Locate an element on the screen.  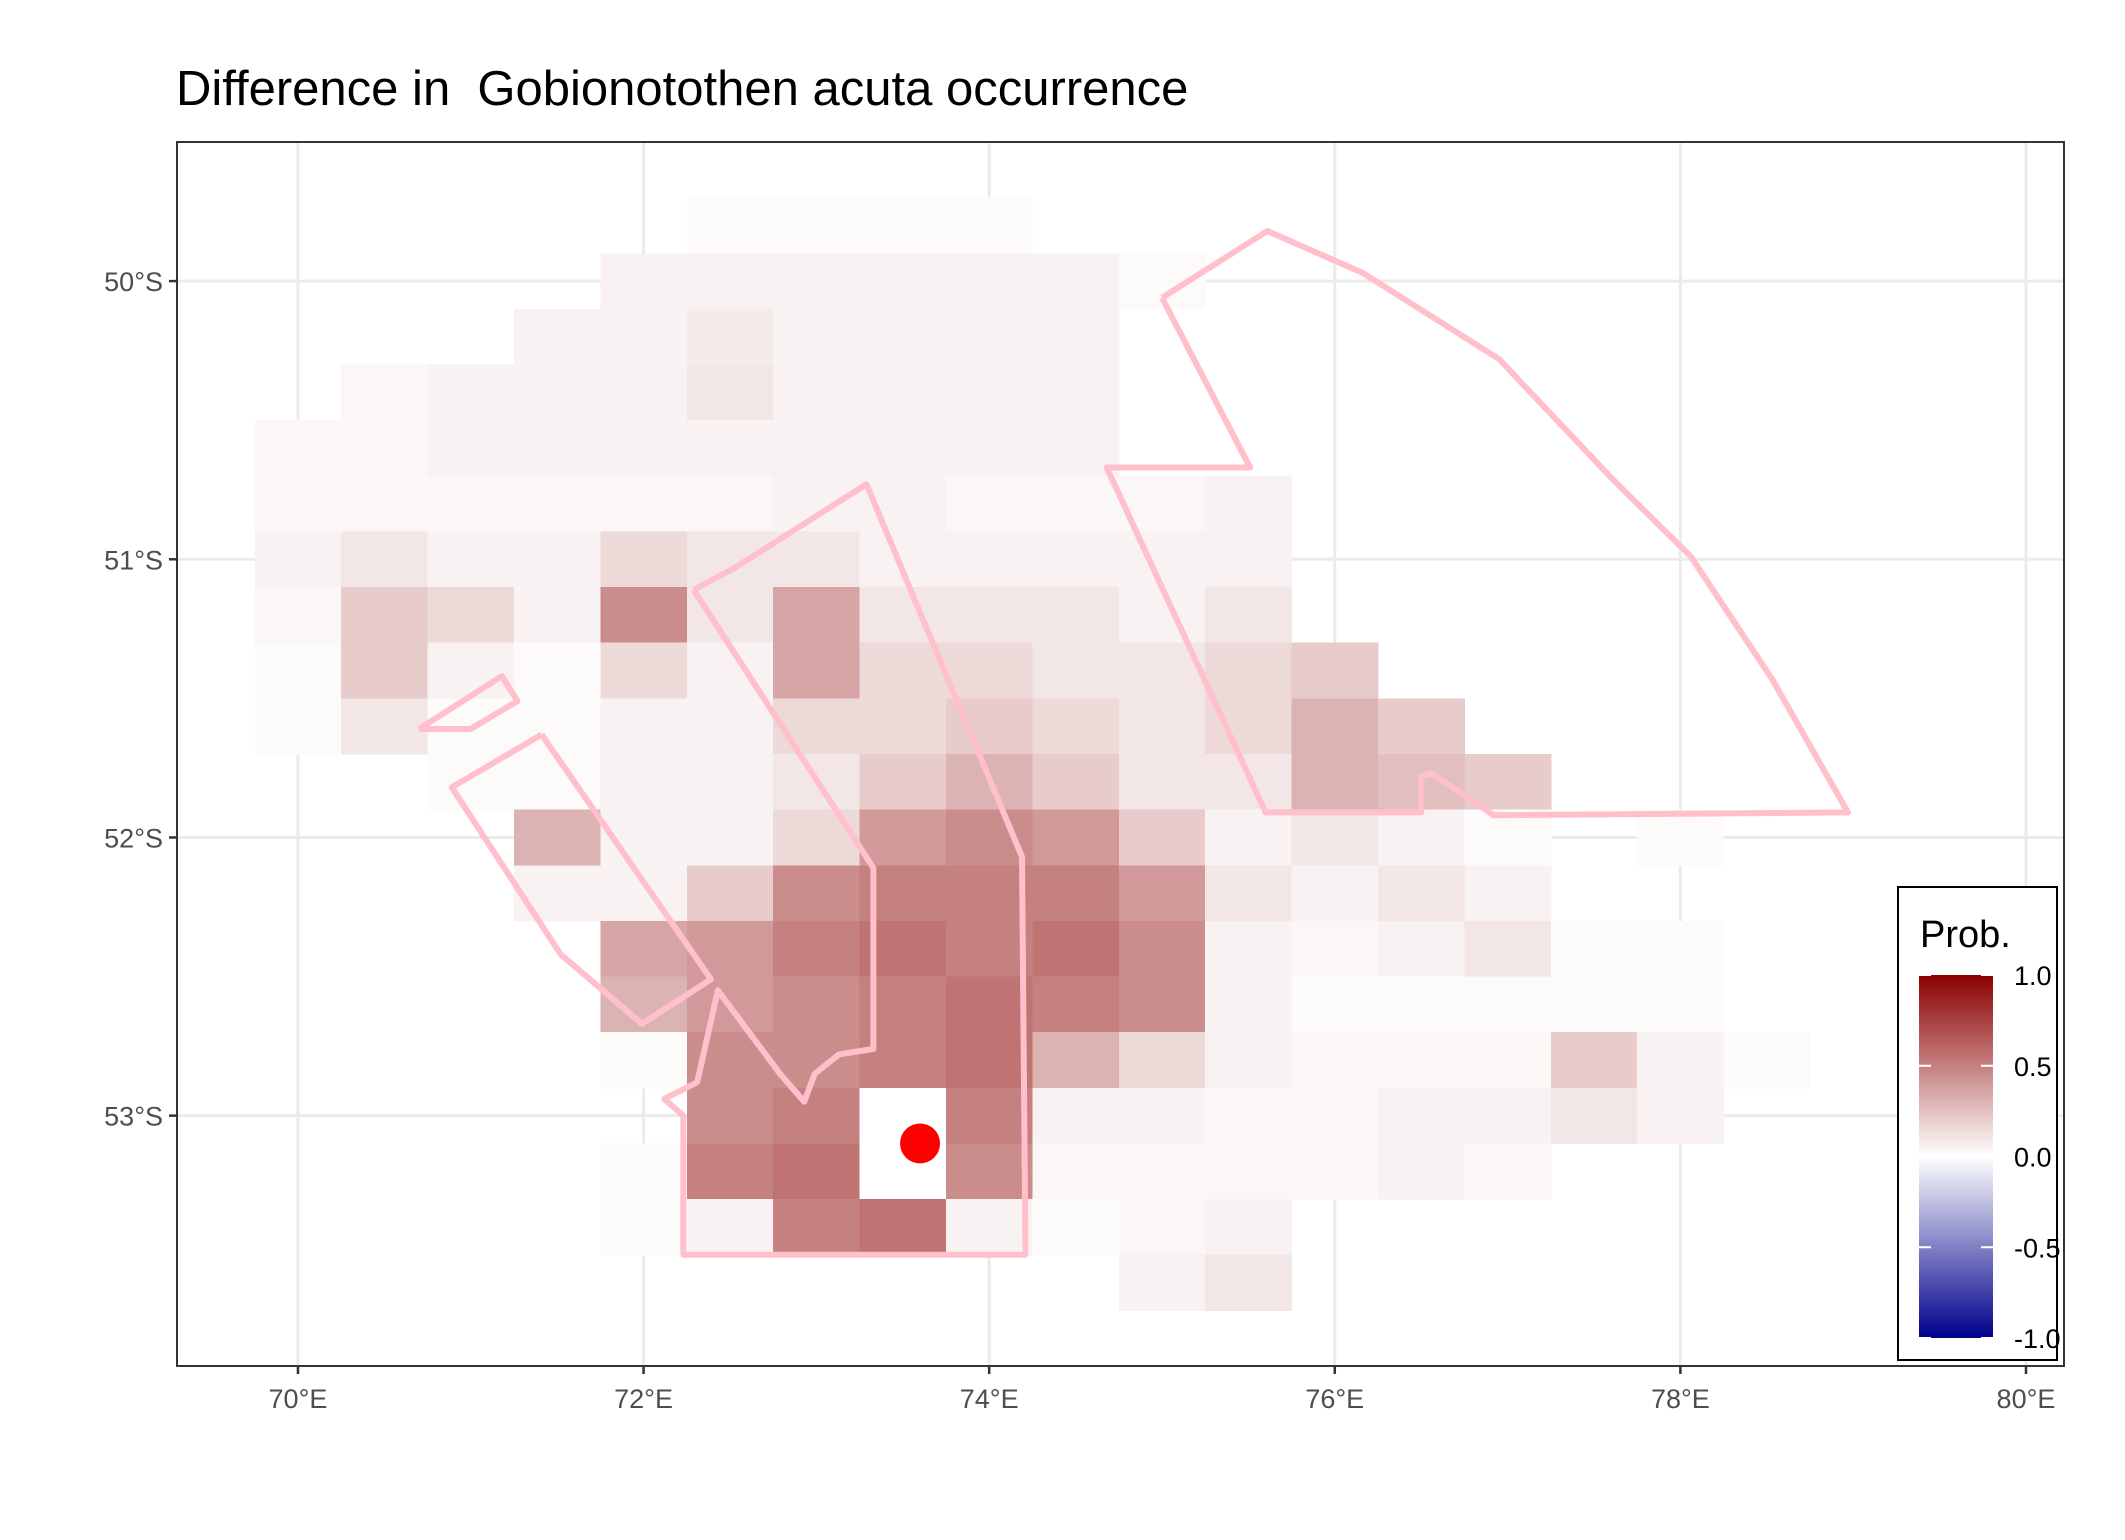
y-tick-label: 51°S is located at coordinates (133, 560).